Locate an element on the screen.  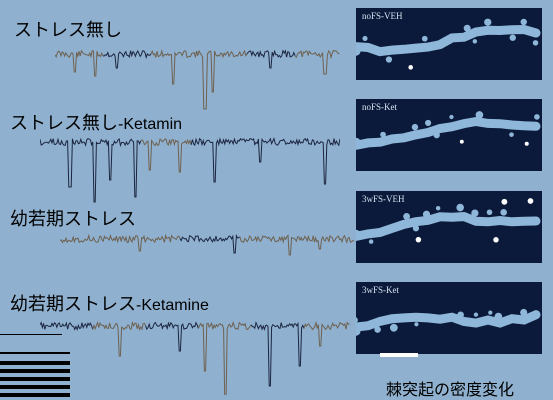
trace-label-control: ストレス無し is located at coordinates (68, 30).